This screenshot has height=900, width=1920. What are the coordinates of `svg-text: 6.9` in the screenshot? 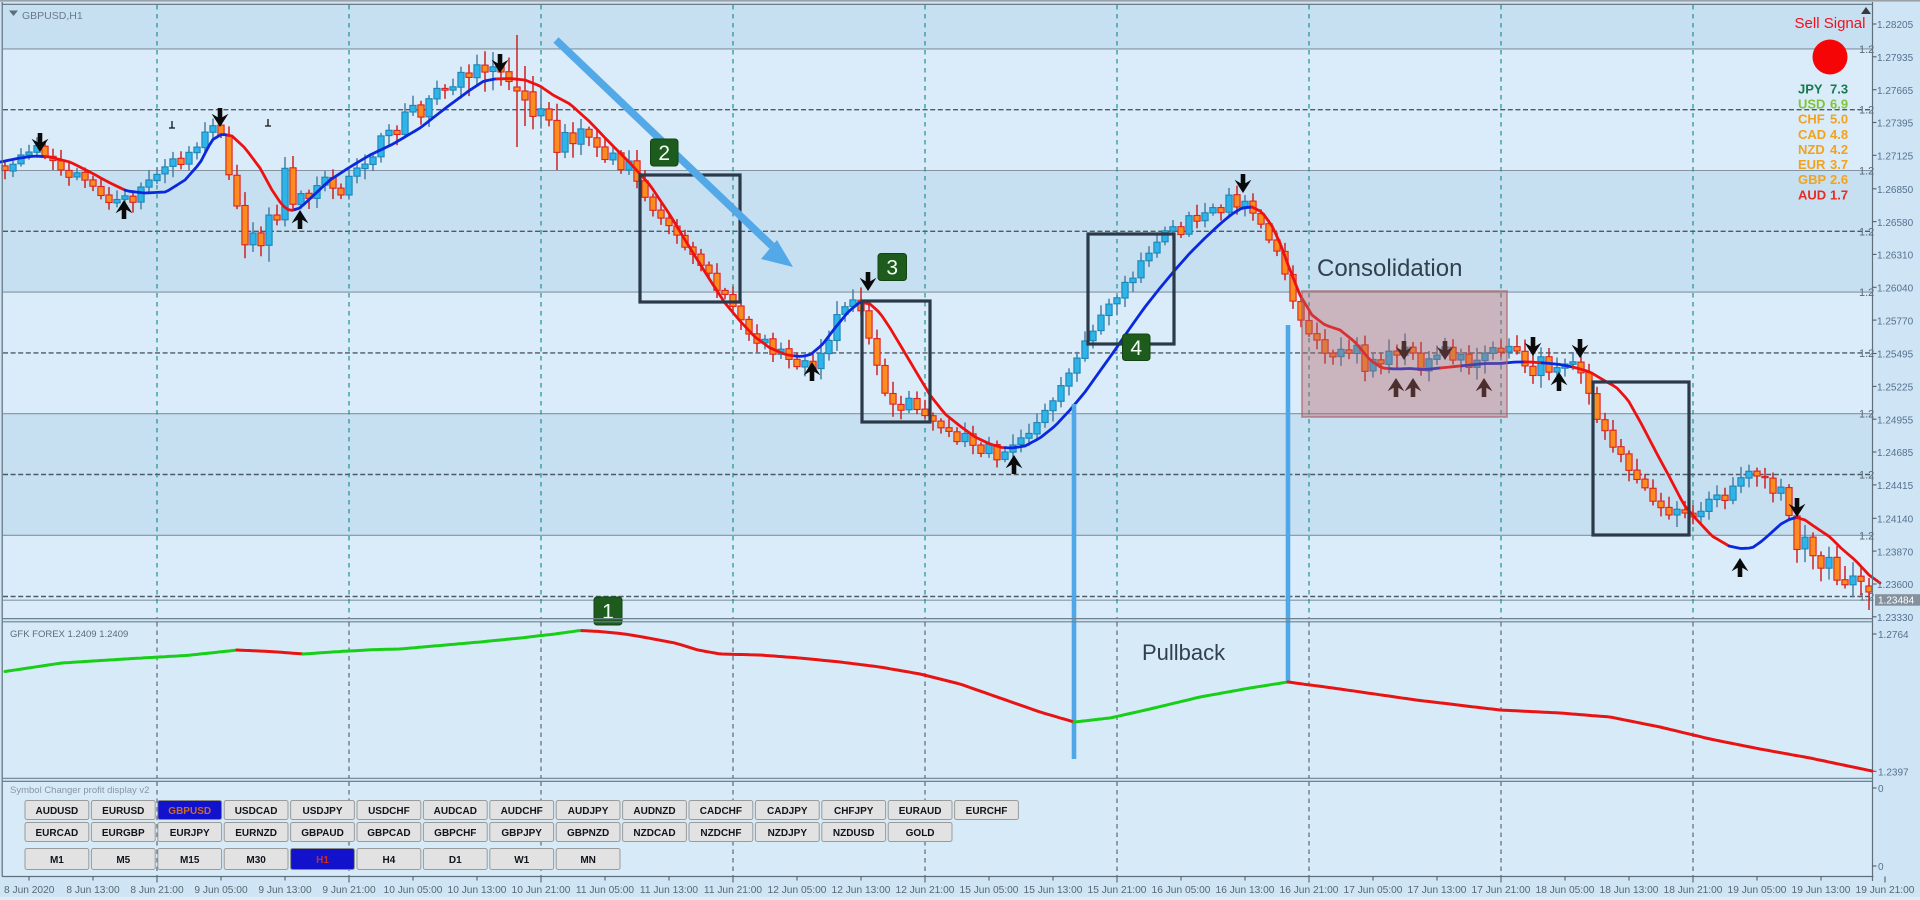 It's located at (1839, 104).